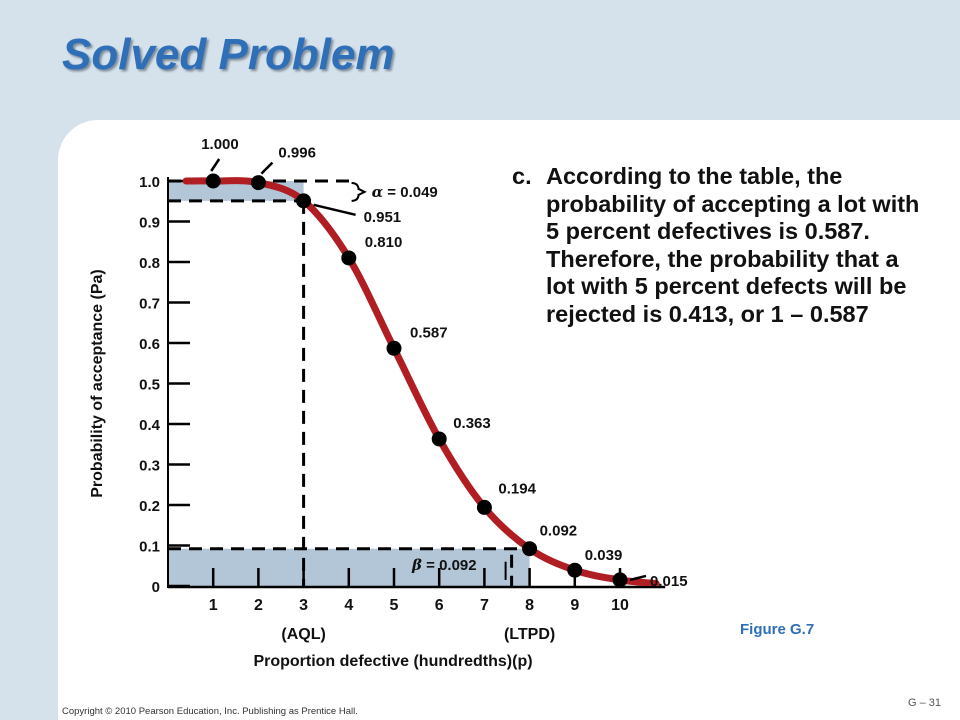 The image size is (960, 720). What do you see at coordinates (529, 634) in the screenshot?
I see `ltpd-label: (LTPD)` at bounding box center [529, 634].